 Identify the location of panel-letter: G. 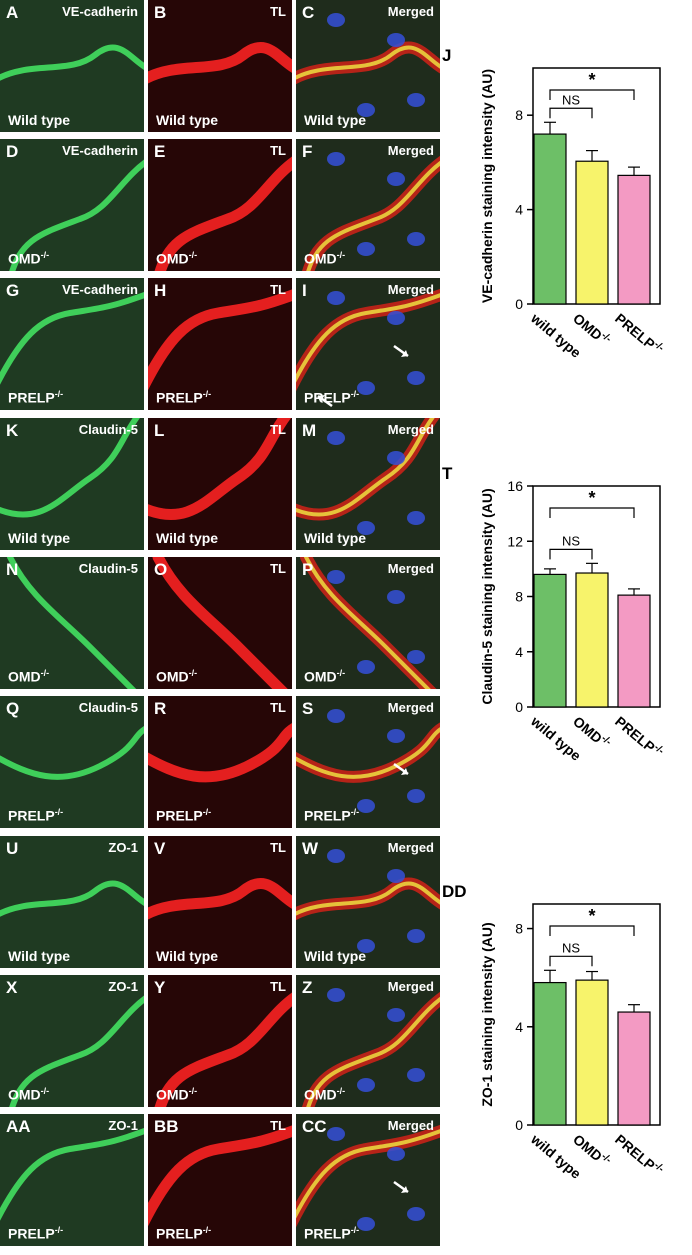
(13, 290).